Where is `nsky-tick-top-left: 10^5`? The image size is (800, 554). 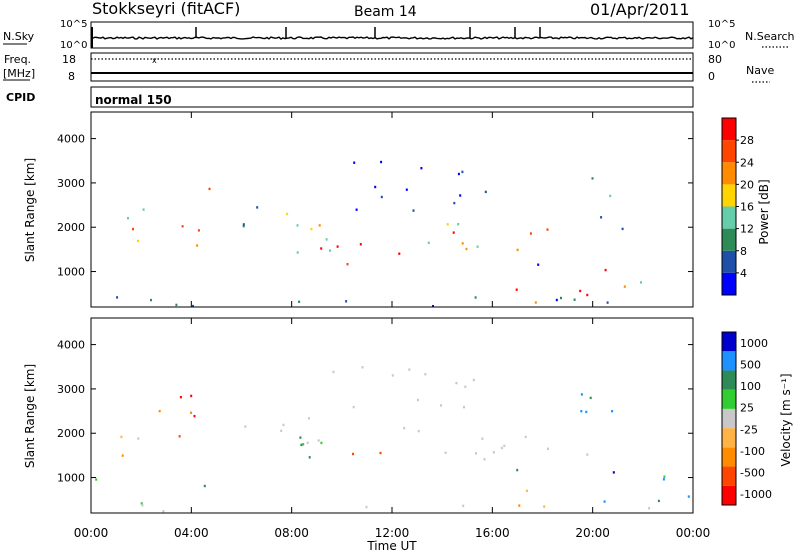 nsky-tick-top-left: 10^5 is located at coordinates (73, 24).